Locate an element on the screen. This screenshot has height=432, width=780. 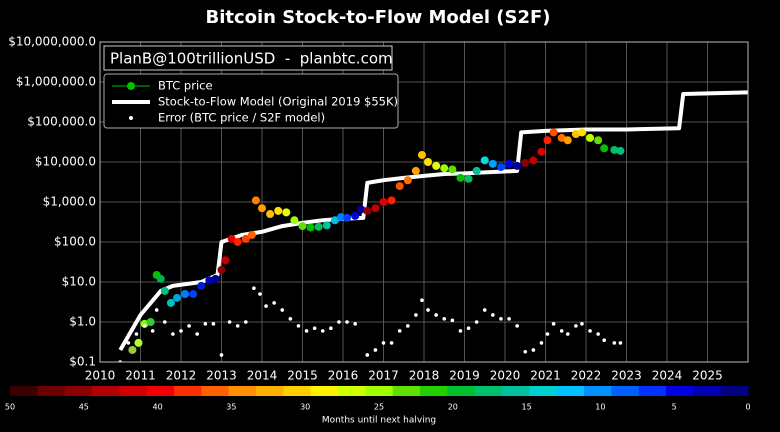
colorbar-tick-label: 30 is located at coordinates (305, 407).